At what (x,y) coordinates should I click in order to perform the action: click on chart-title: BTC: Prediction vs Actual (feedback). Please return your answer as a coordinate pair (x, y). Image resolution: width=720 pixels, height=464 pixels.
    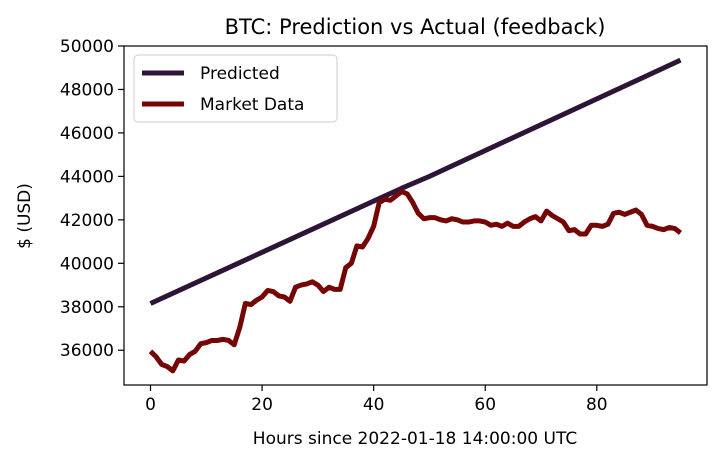
    Looking at the image, I should click on (415, 27).